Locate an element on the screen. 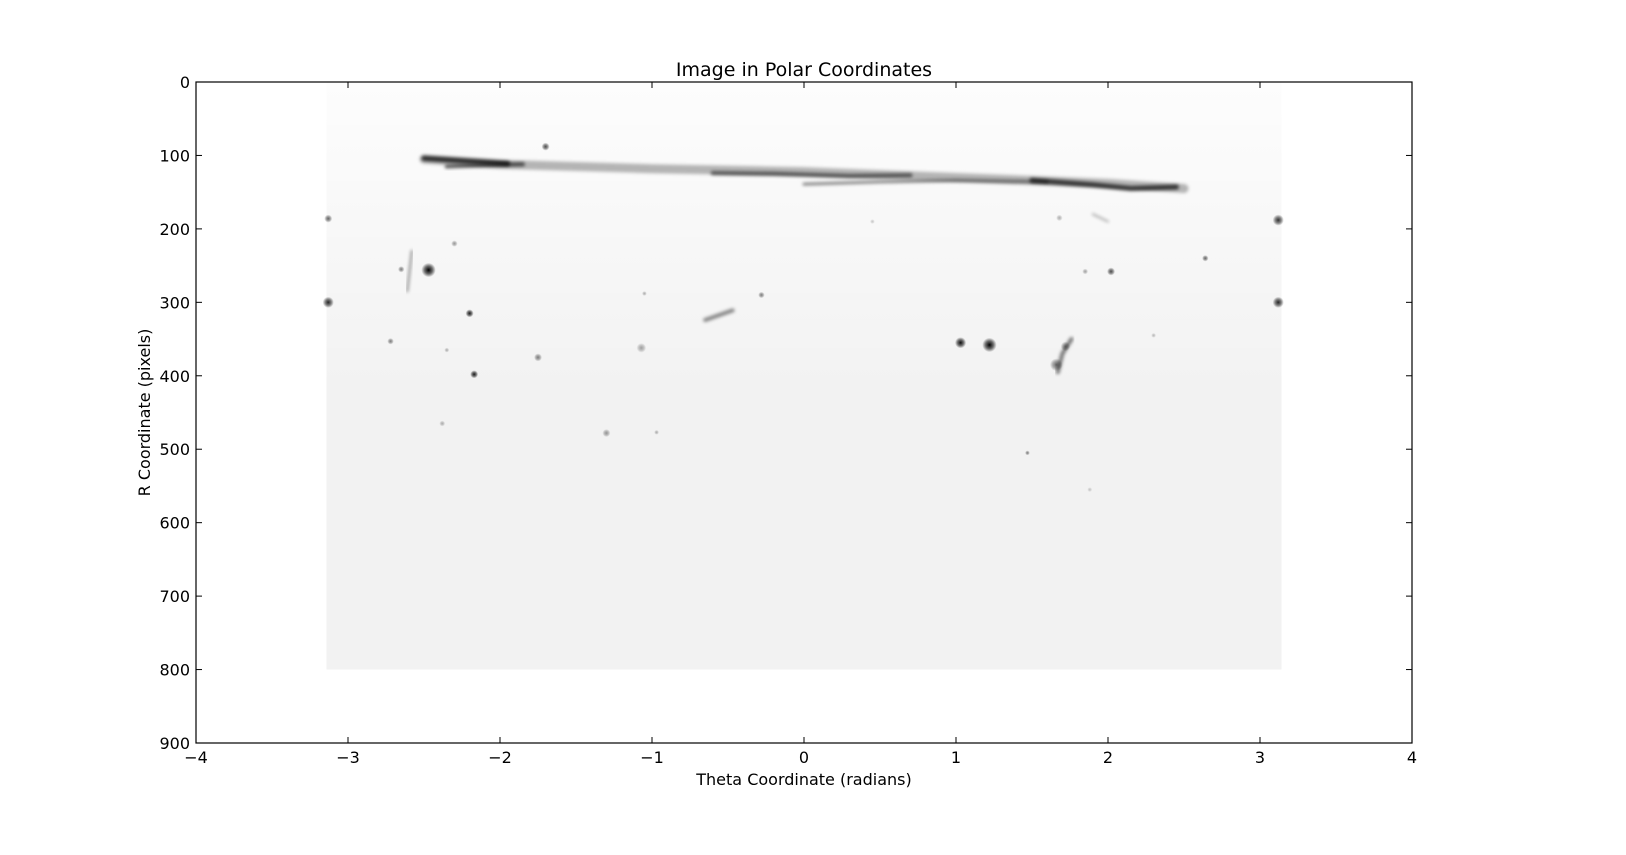  x-tick-label: 3 is located at coordinates (1260, 757).